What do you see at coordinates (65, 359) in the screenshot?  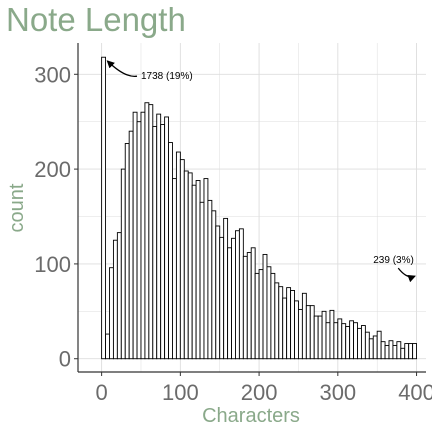 I see `y-tick-label: 0` at bounding box center [65, 359].